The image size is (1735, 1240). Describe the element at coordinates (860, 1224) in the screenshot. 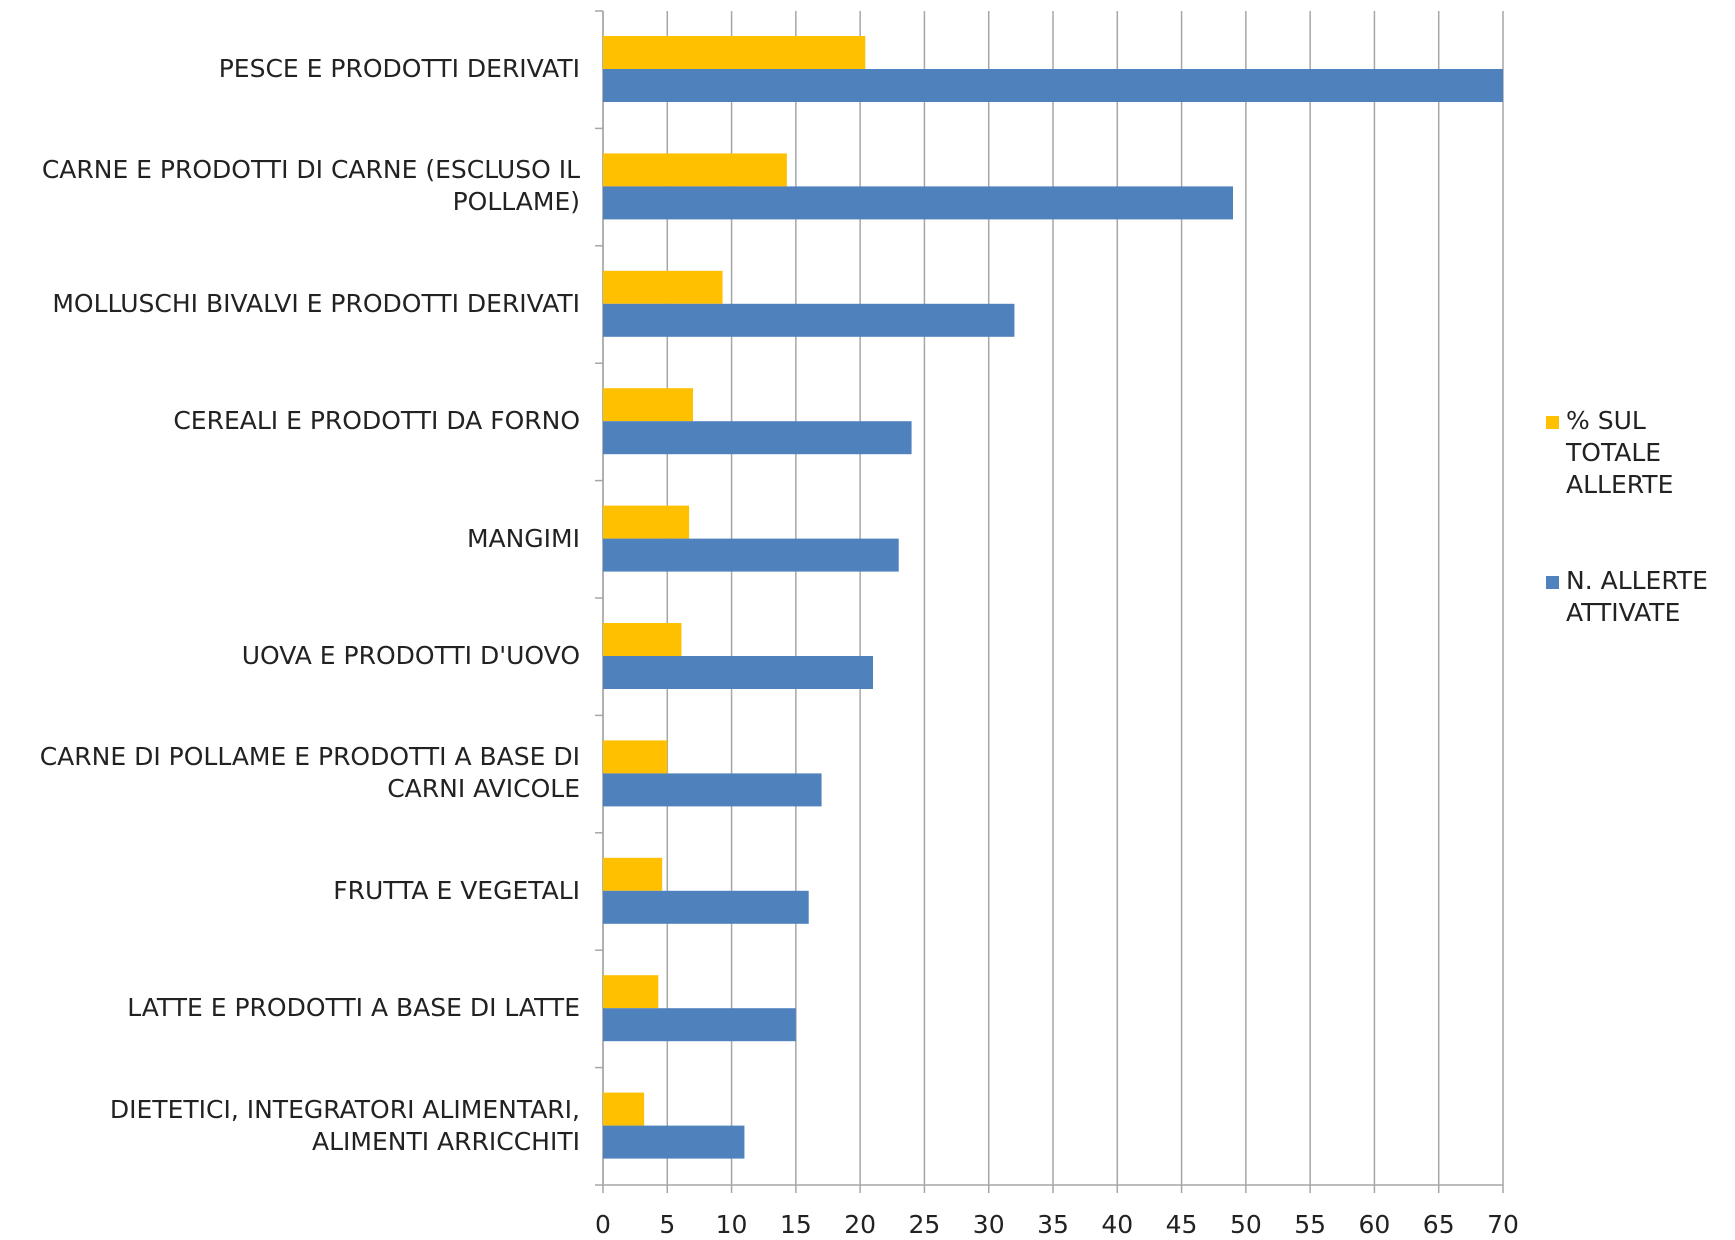

I see `x-tick-label: 20` at that location.